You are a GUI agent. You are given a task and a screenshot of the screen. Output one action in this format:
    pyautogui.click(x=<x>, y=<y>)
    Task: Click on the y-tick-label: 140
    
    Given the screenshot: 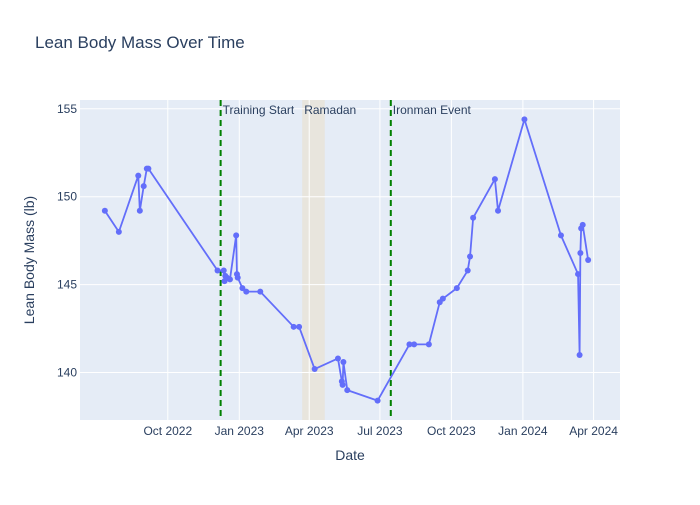 What is the action you would take?
    pyautogui.click(x=67, y=373)
    